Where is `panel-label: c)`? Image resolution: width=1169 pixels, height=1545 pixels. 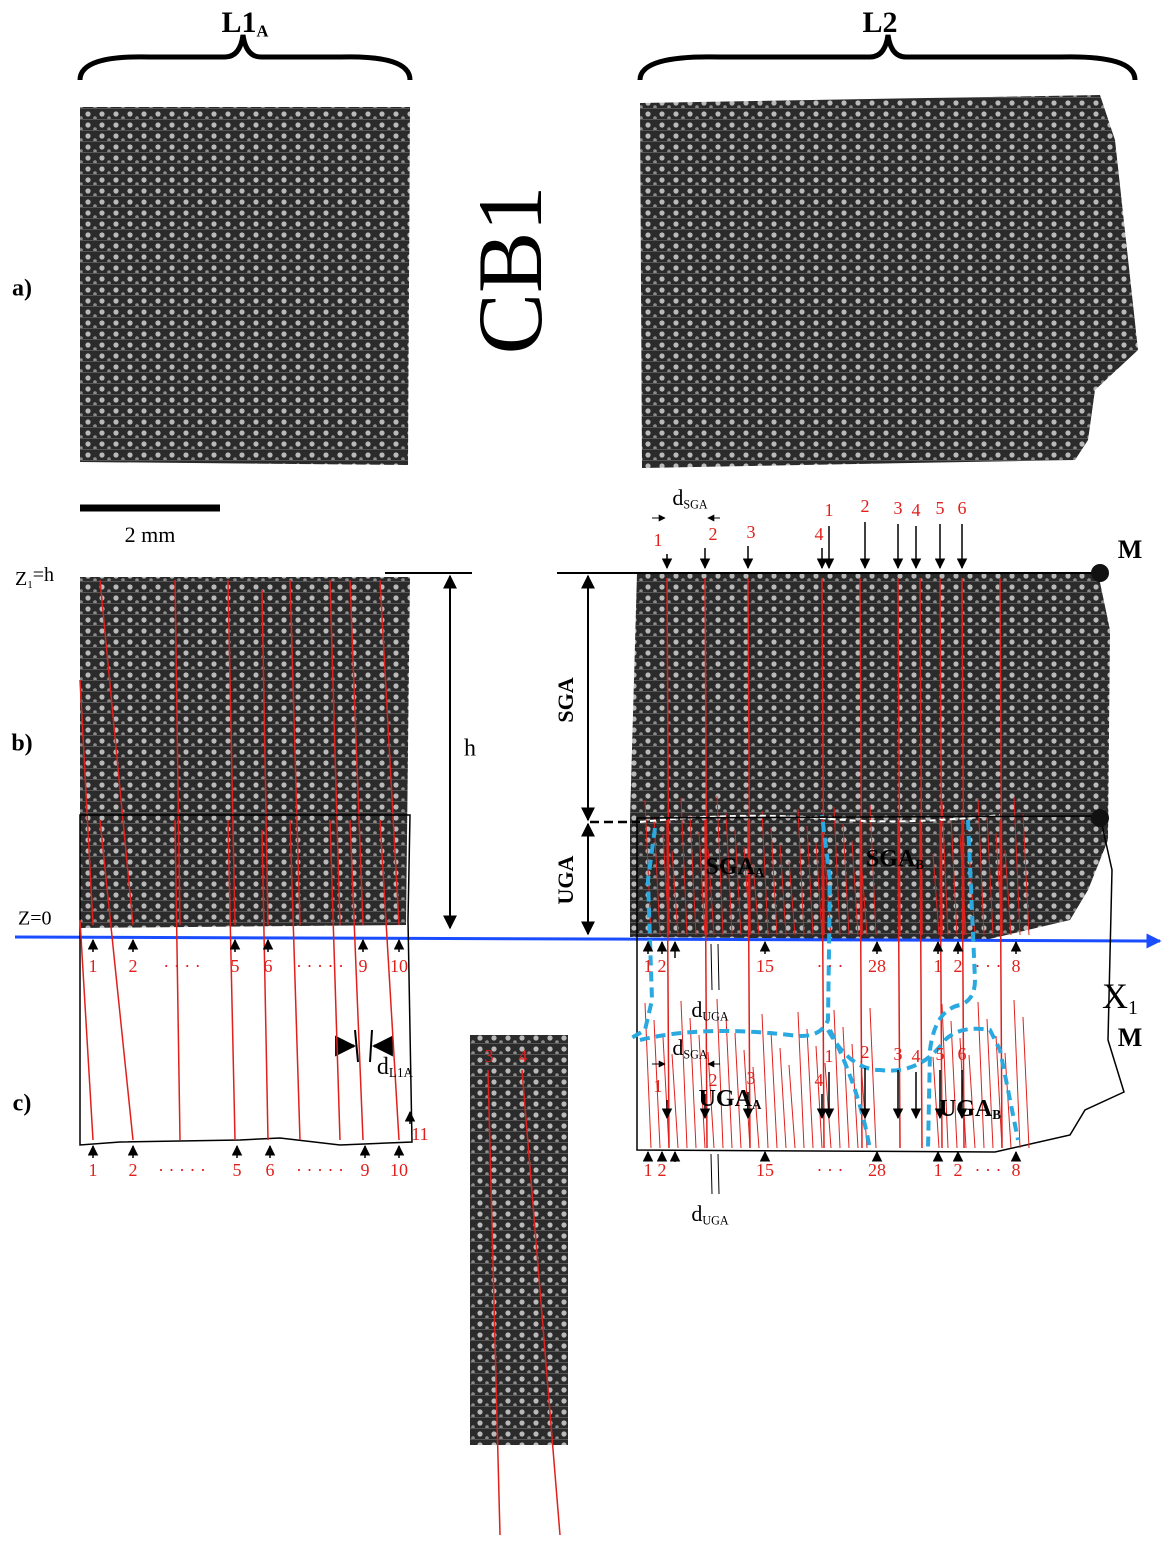
panel-label: c) is located at coordinates (22, 1104).